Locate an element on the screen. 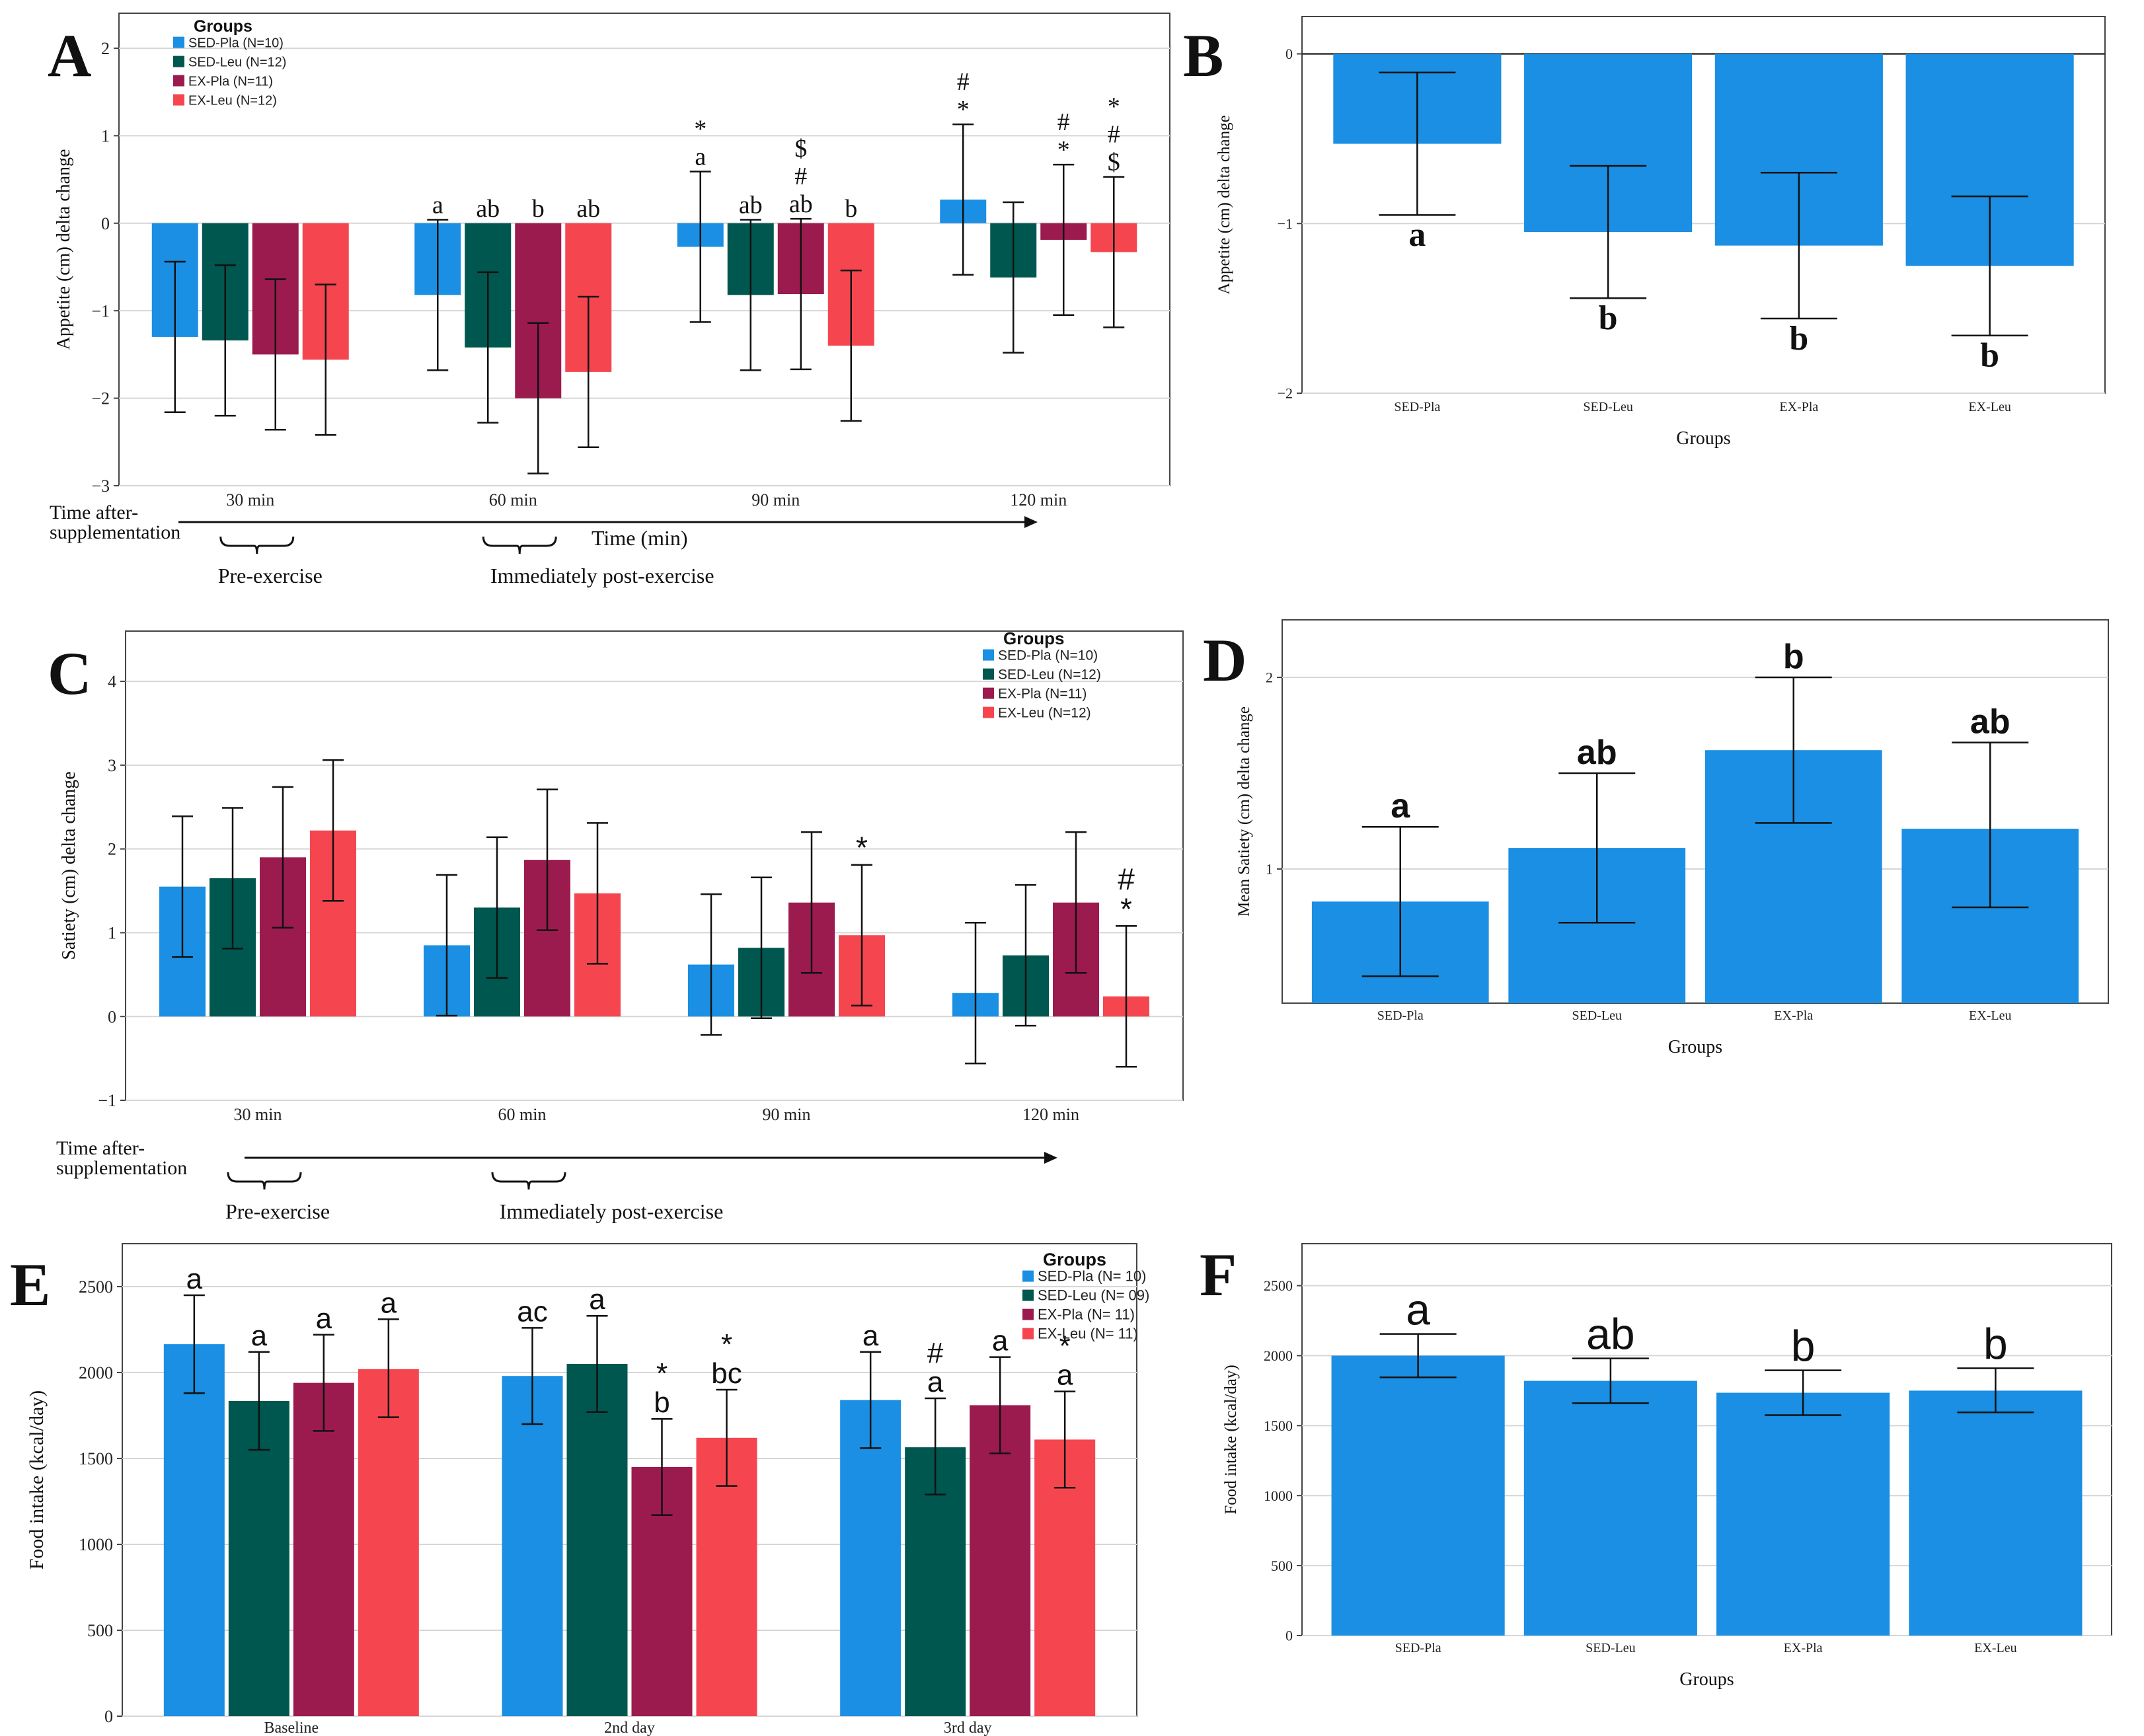 This screenshot has height=1736, width=2144. timeline-arrowhead is located at coordinates (1031, 522).